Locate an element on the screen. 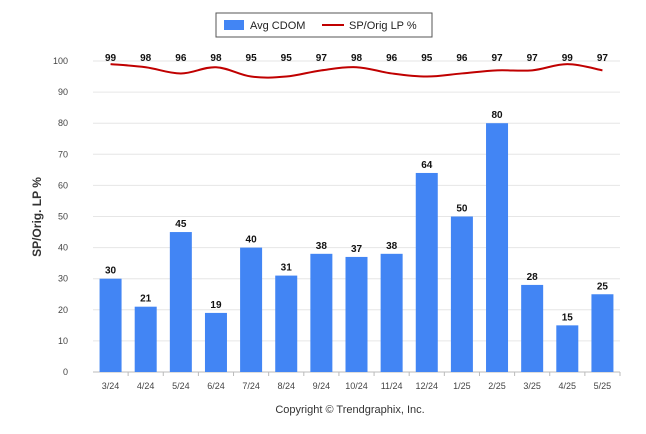 This screenshot has width=646, height=434. bar-data-label: 19 is located at coordinates (216, 305).